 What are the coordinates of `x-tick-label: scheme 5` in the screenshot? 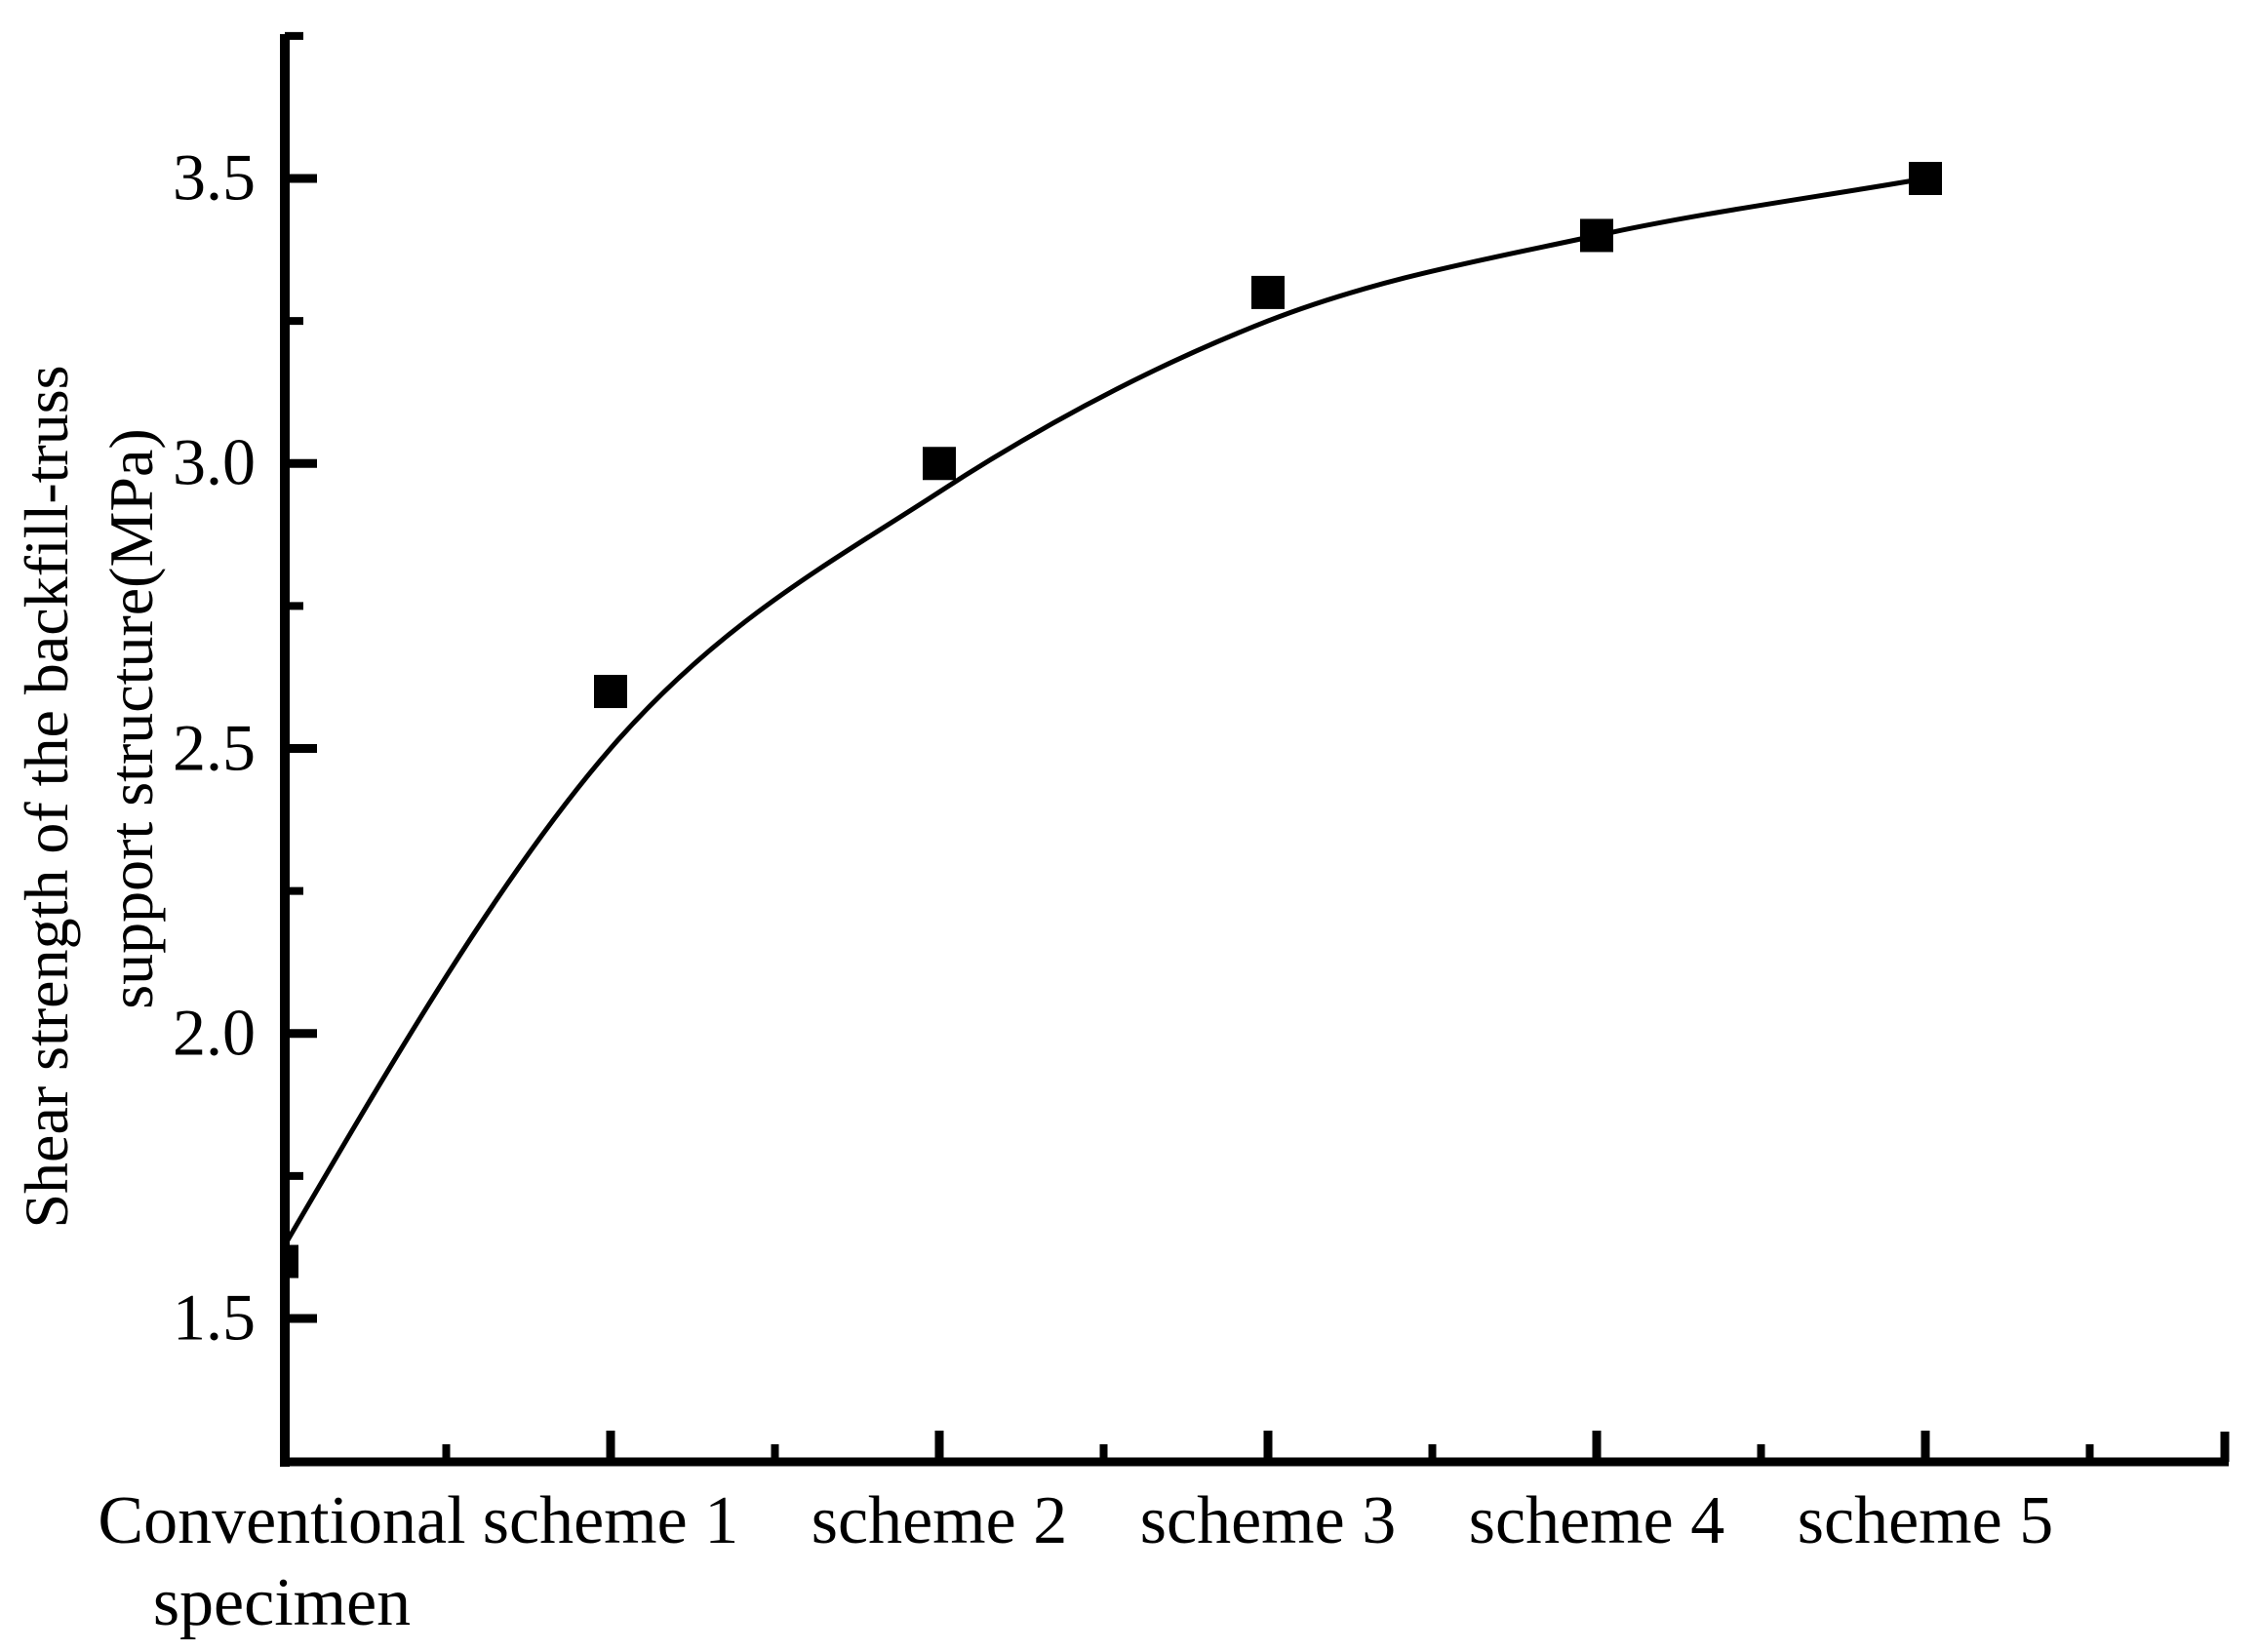 It's located at (1926, 1521).